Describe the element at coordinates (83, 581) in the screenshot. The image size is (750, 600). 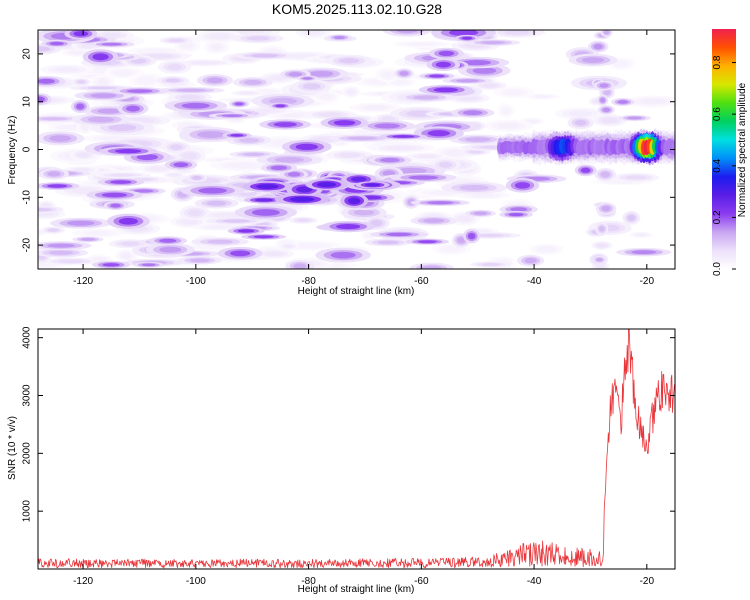
I see `x-tick-label: -120` at that location.